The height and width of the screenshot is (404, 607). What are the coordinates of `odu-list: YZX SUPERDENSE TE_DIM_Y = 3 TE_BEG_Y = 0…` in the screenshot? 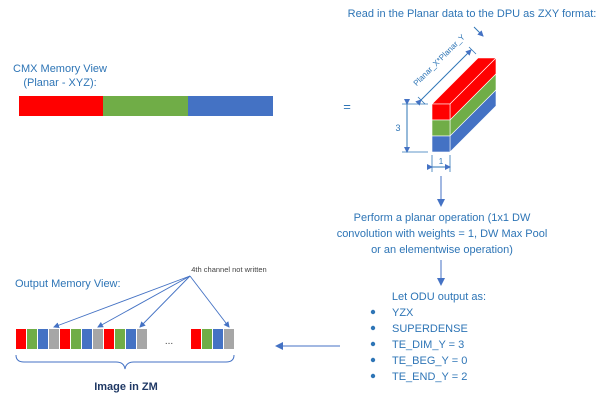 It's located at (419, 345).